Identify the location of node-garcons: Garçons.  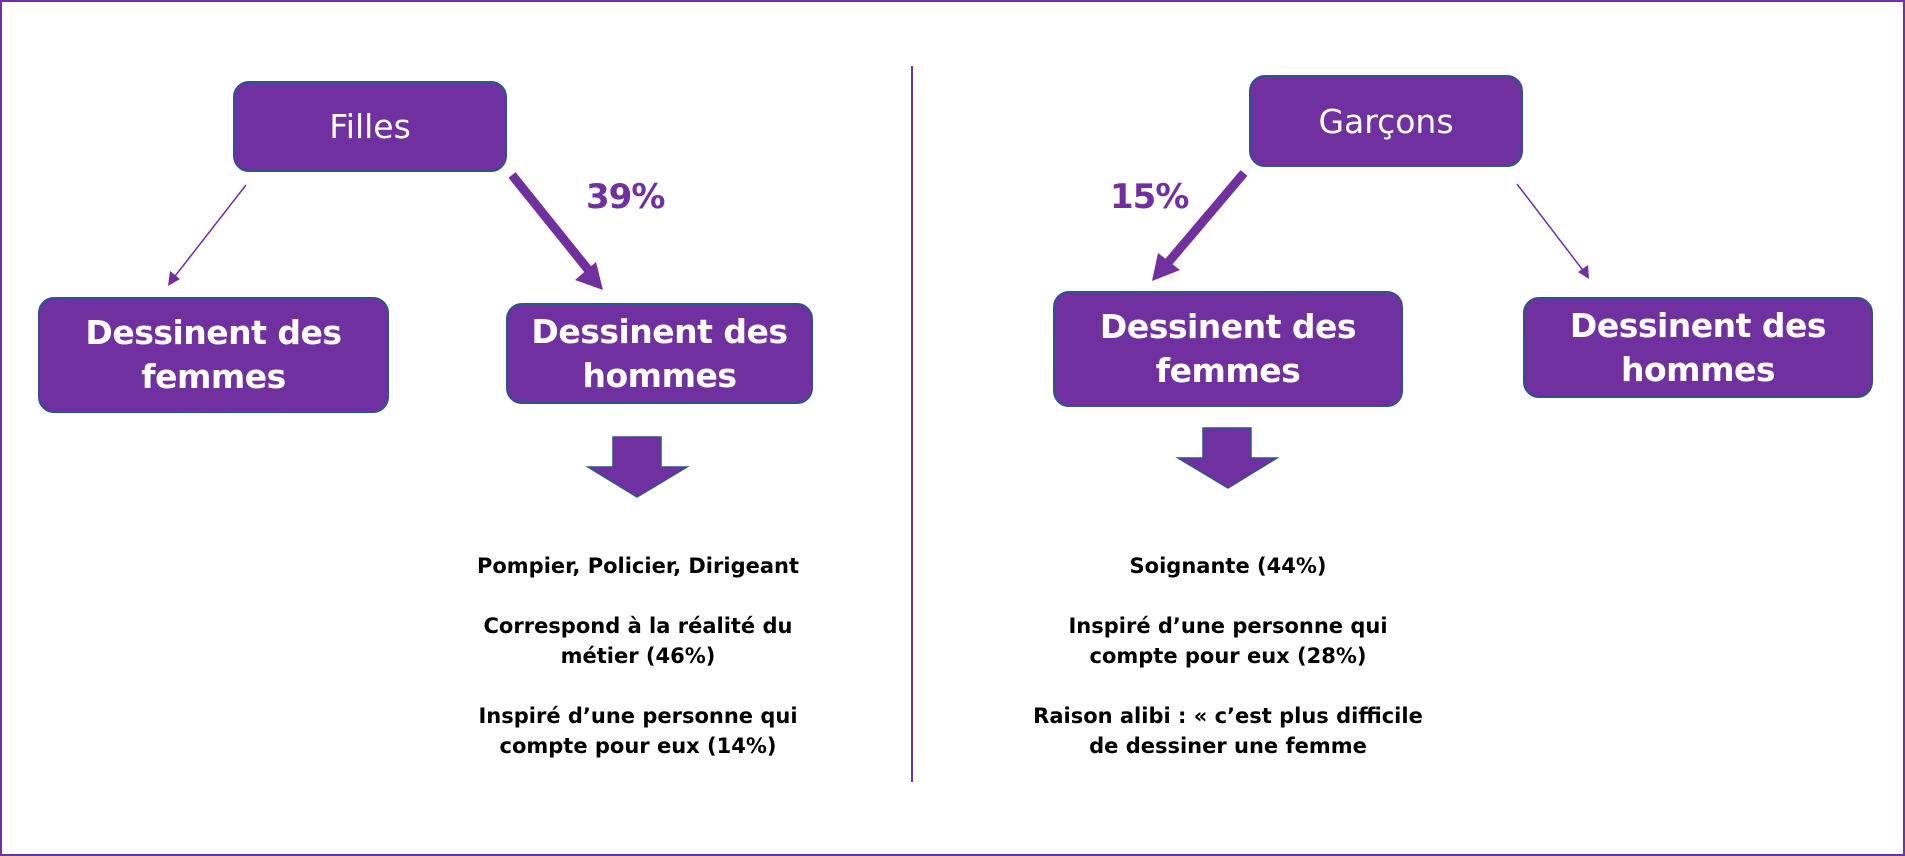
(1386, 121).